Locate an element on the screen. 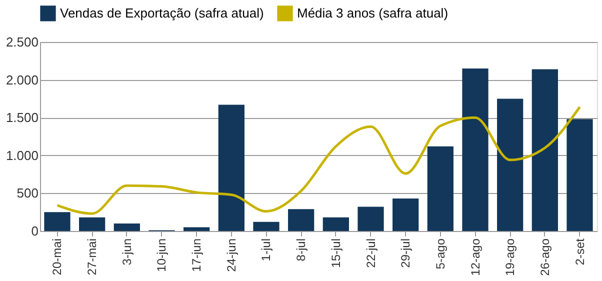 The width and height of the screenshot is (602, 281). y-tick-label: 2.500 is located at coordinates (22, 42).